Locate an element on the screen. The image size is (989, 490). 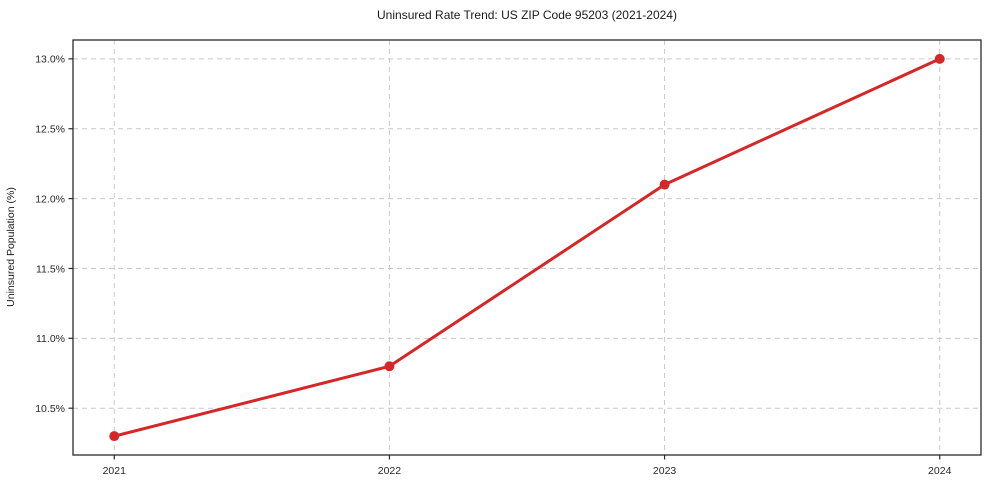
x-tick-label: 2023 is located at coordinates (665, 471).